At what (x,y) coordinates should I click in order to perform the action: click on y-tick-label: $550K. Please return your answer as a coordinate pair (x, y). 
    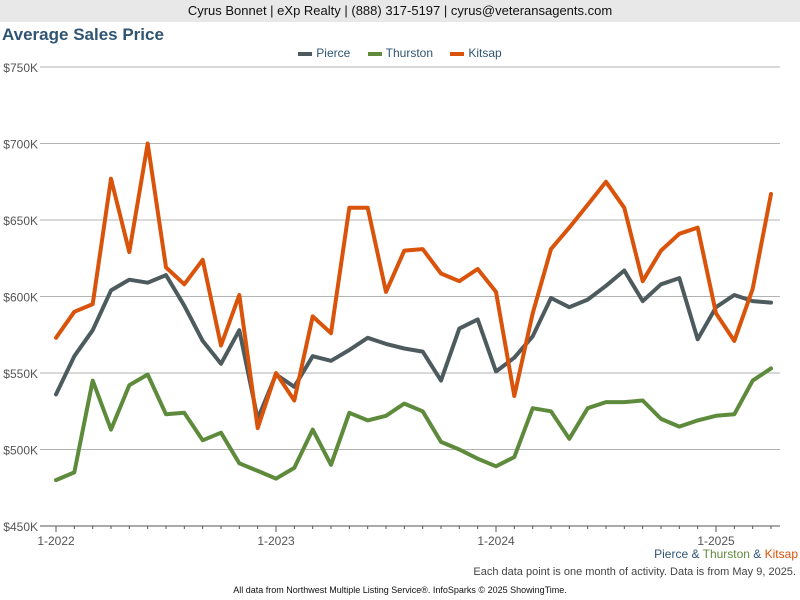
    Looking at the image, I should click on (20, 374).